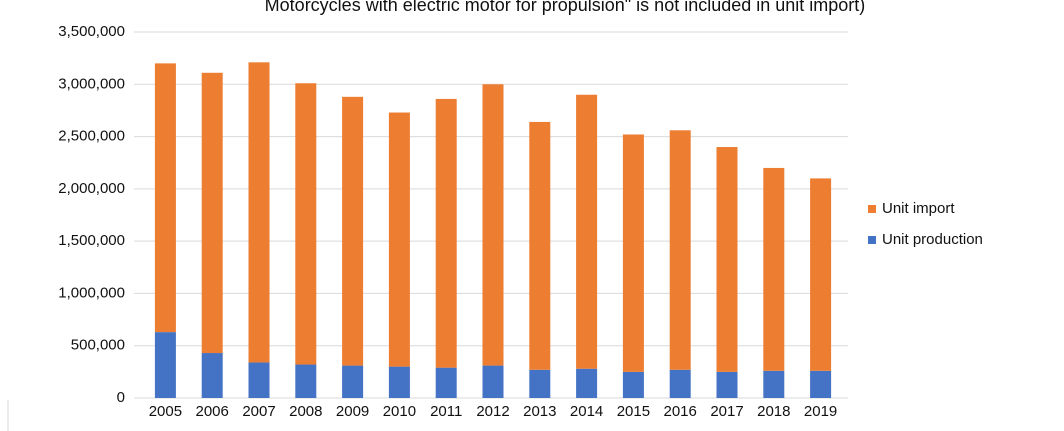 This screenshot has height=431, width=1064. I want to click on x-tick-label: 2018, so click(773, 411).